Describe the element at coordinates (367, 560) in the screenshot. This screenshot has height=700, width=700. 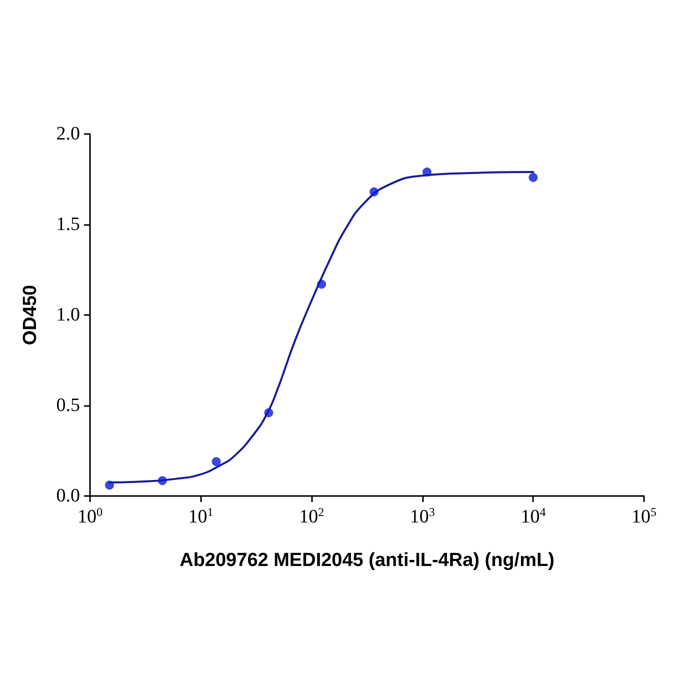
I see `x-axis-title: Ab209762 MEDI2045 (anti-IL-4Ra) (ng/mL)` at that location.